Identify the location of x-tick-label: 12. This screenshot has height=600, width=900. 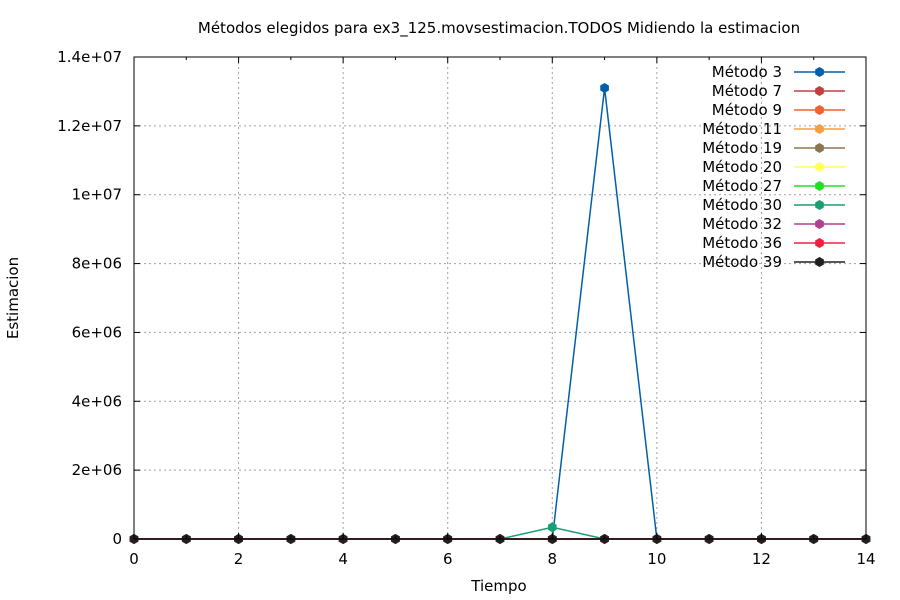
(761, 559).